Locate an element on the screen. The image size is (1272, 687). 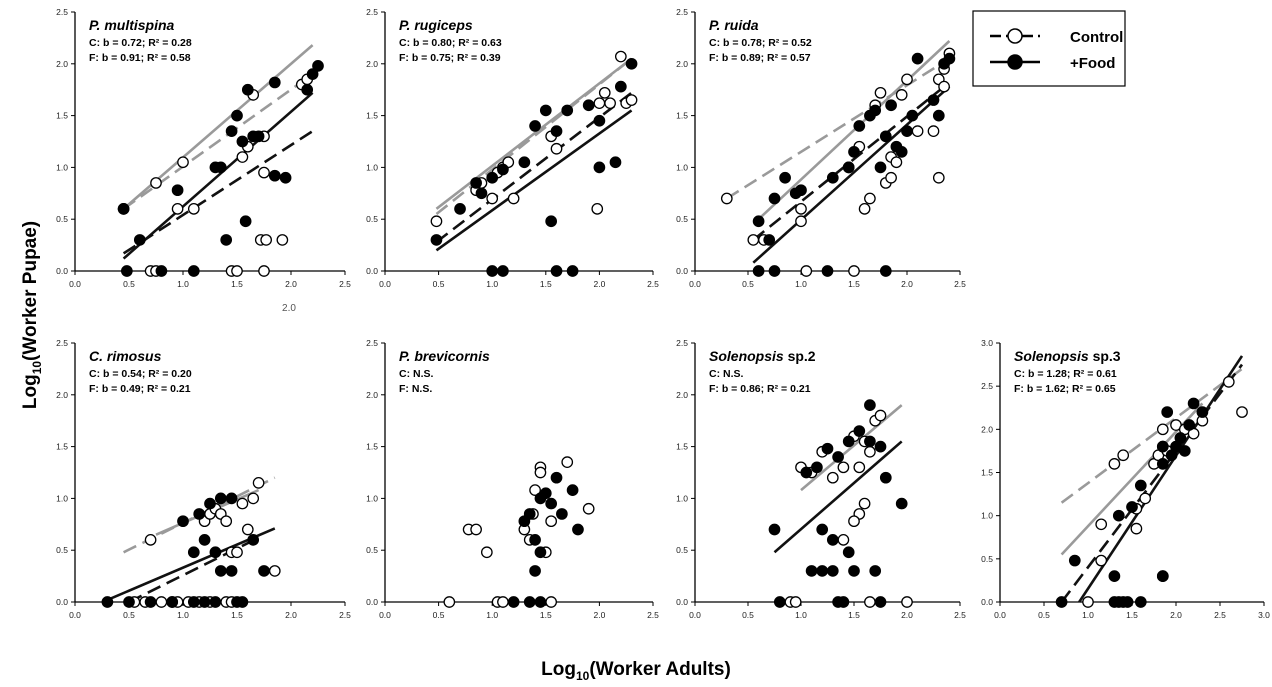
x-tick-label: 1.0 is located at coordinates (801, 615).